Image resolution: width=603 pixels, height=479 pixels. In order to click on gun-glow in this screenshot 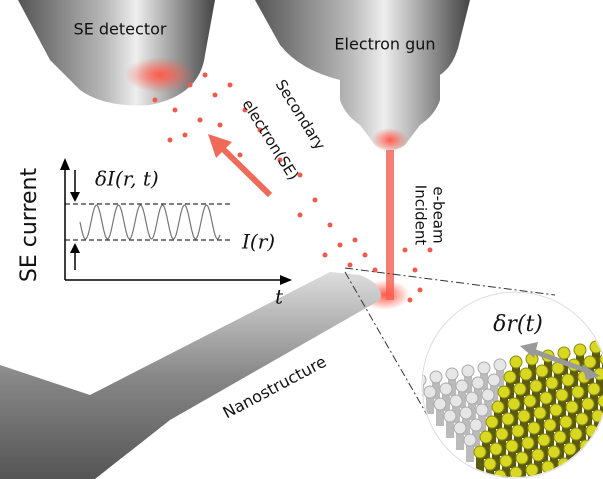, I will do `click(390, 140)`.